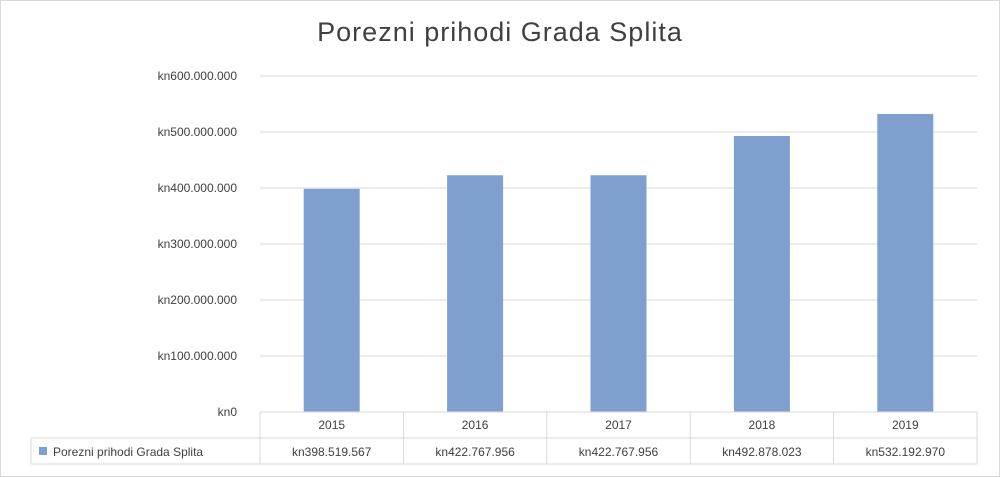  Describe the element at coordinates (198, 76) in the screenshot. I see `y-tick-label: kn600.000.000` at that location.